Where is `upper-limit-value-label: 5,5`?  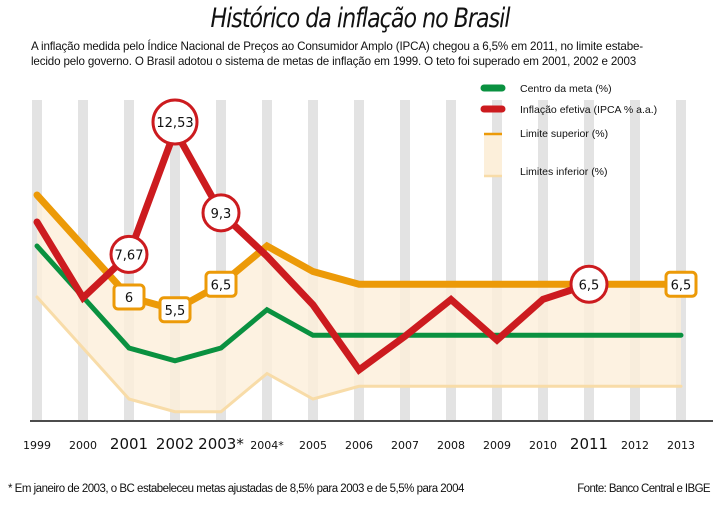 upper-limit-value-label: 5,5 is located at coordinates (175, 311).